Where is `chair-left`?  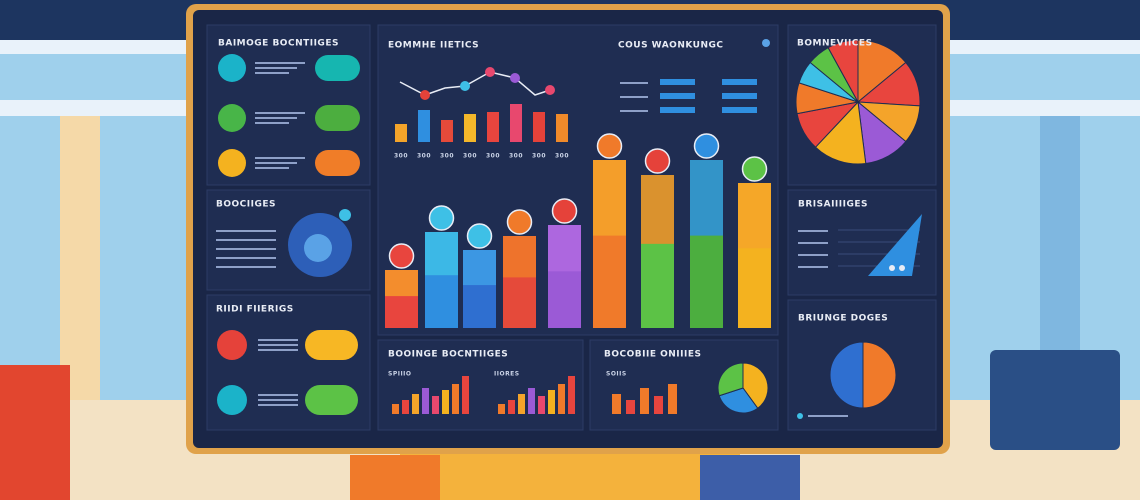 chair-left is located at coordinates (35, 432).